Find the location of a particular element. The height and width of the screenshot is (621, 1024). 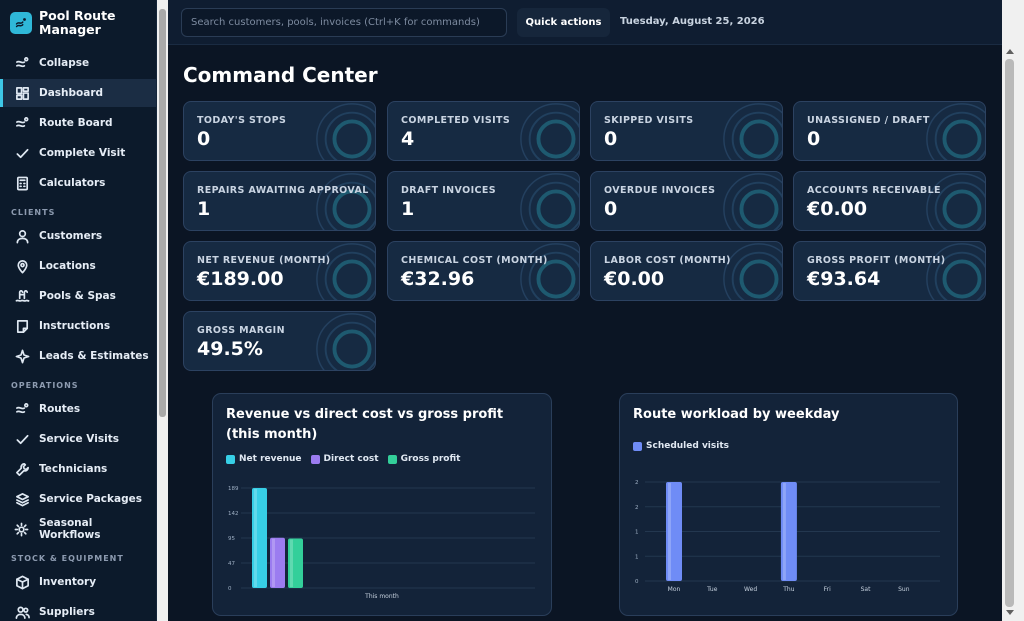

kpi-label: OVERDUE INVOICES is located at coordinates (660, 190).